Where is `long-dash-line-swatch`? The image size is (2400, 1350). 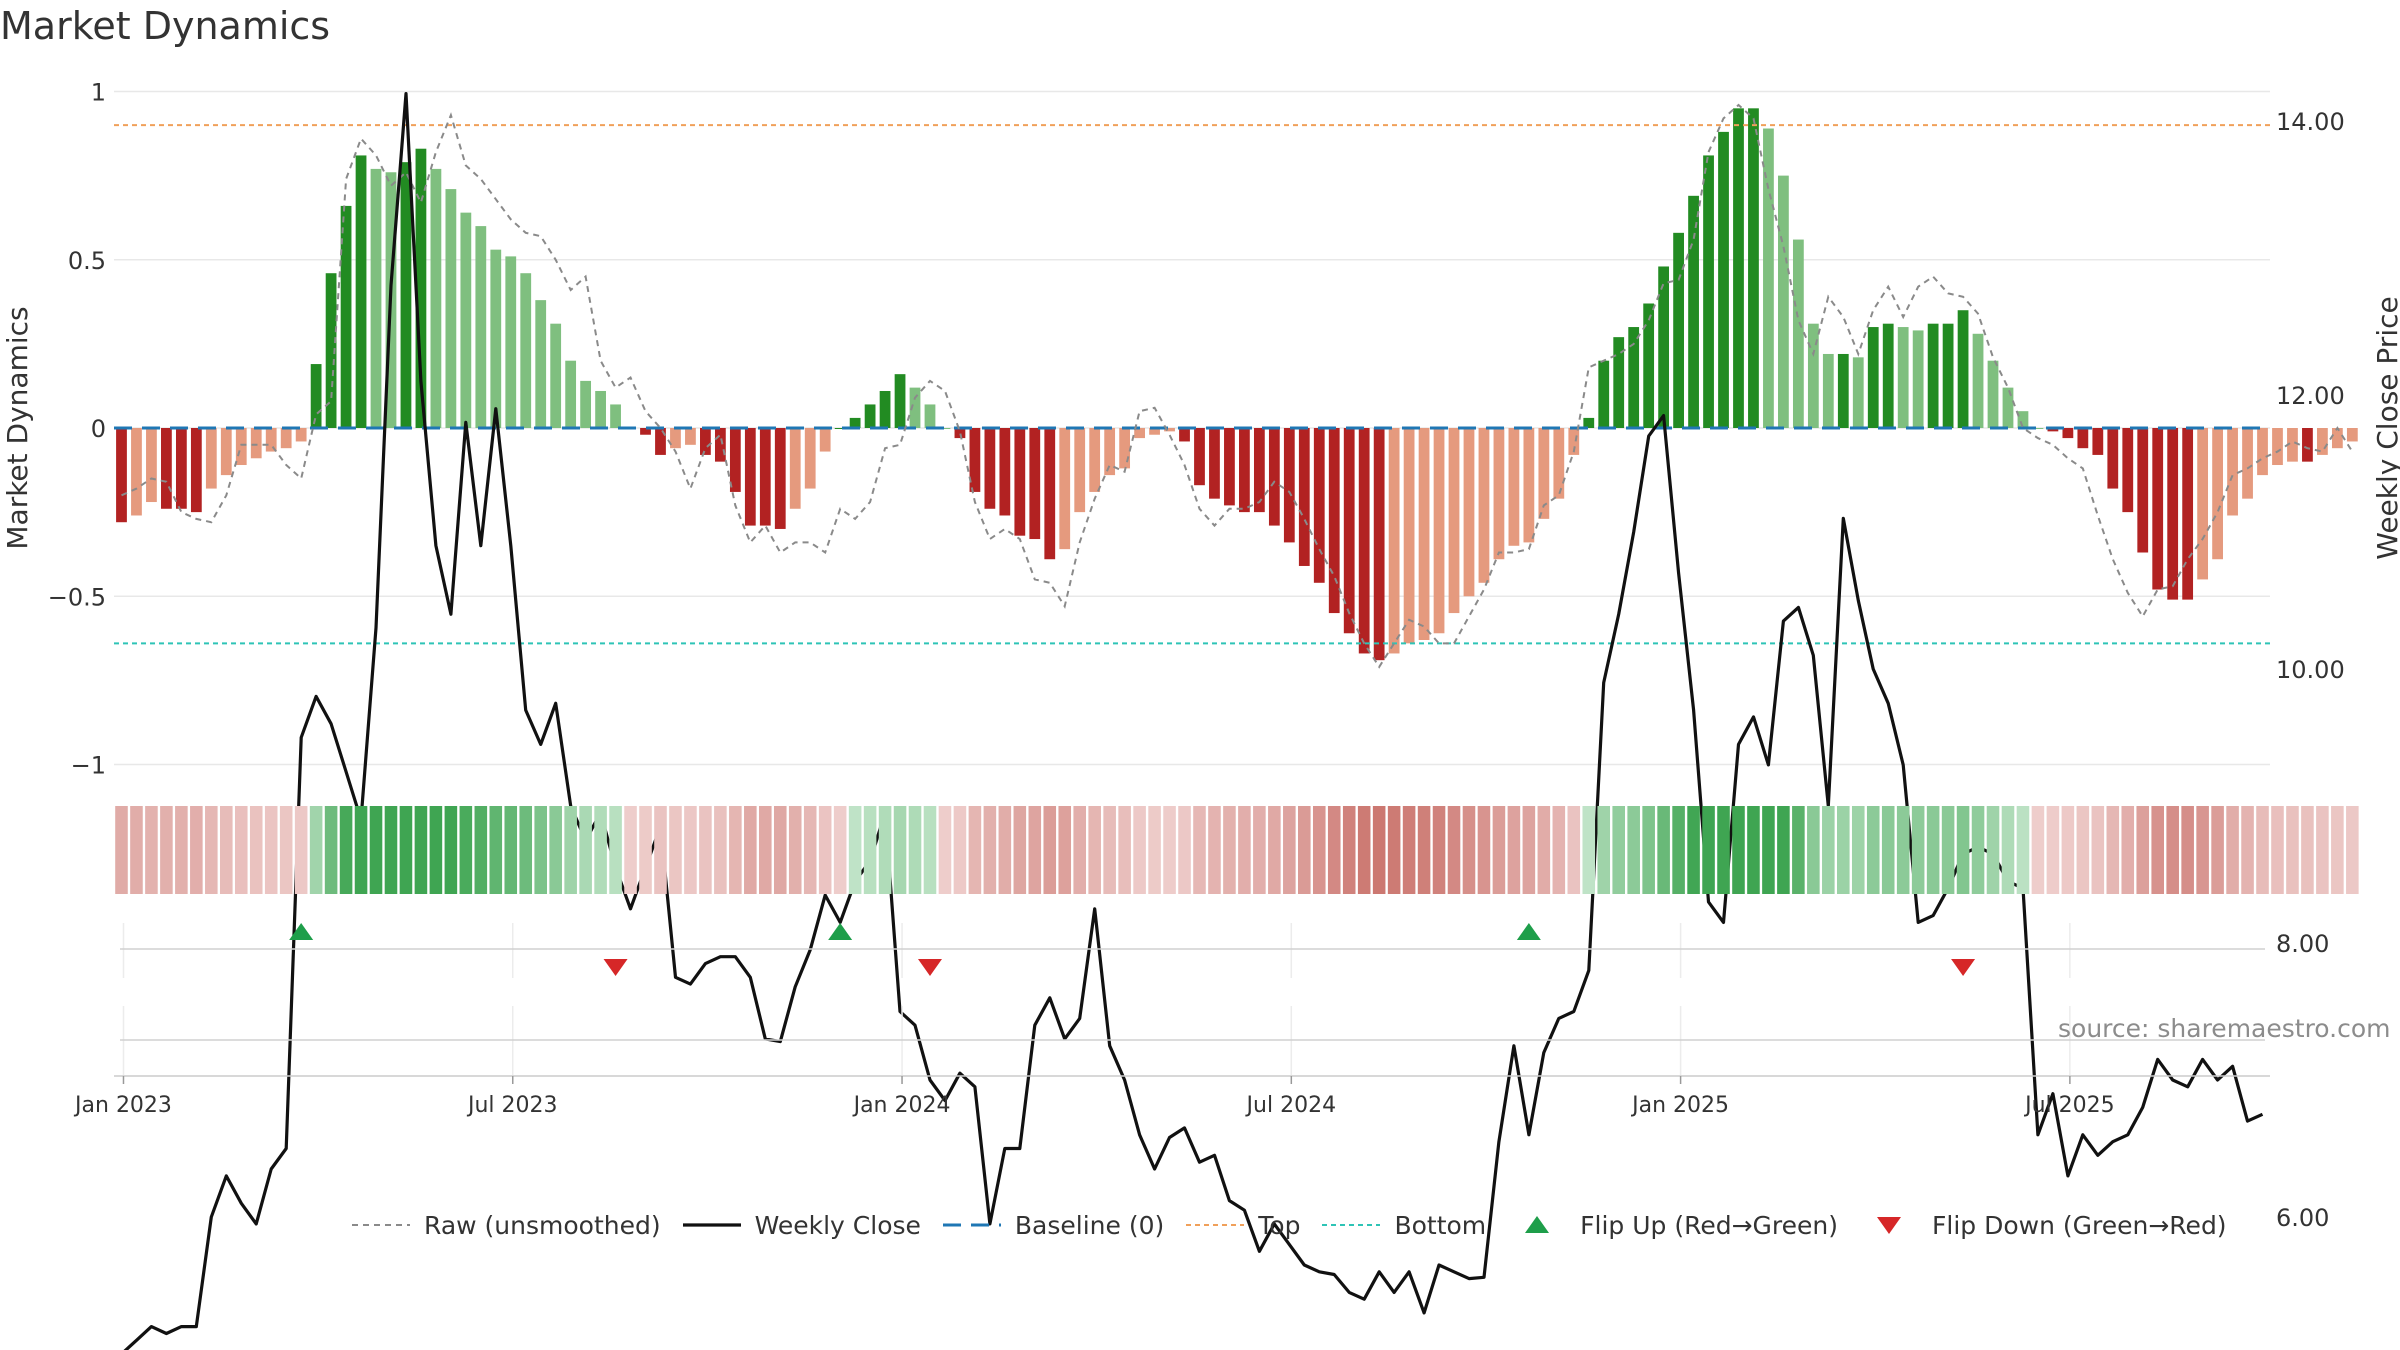
long-dash-line-swatch is located at coordinates (972, 1225).